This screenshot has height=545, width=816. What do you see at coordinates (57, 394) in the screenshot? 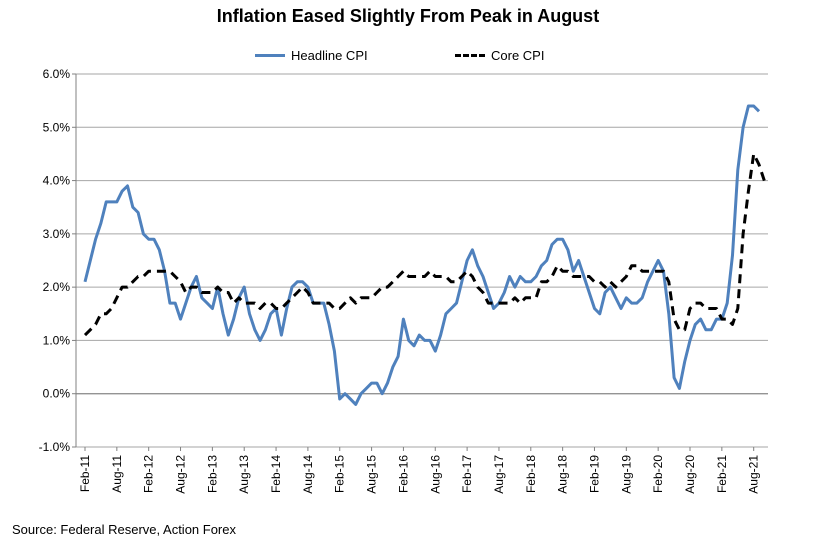
I see `y-tick-label: 0.0%` at bounding box center [57, 394].